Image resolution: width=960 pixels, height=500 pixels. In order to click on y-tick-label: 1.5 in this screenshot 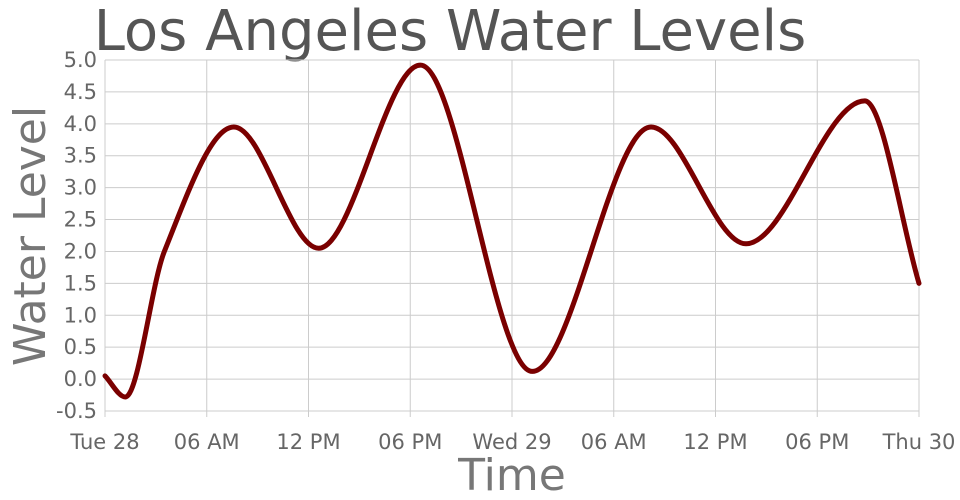, I will do `click(80, 283)`.